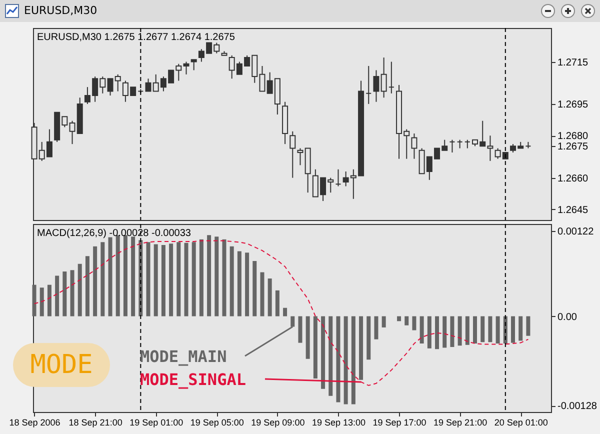  Describe the element at coordinates (61, 365) in the screenshot. I see `rounded-badge: MODE` at that location.